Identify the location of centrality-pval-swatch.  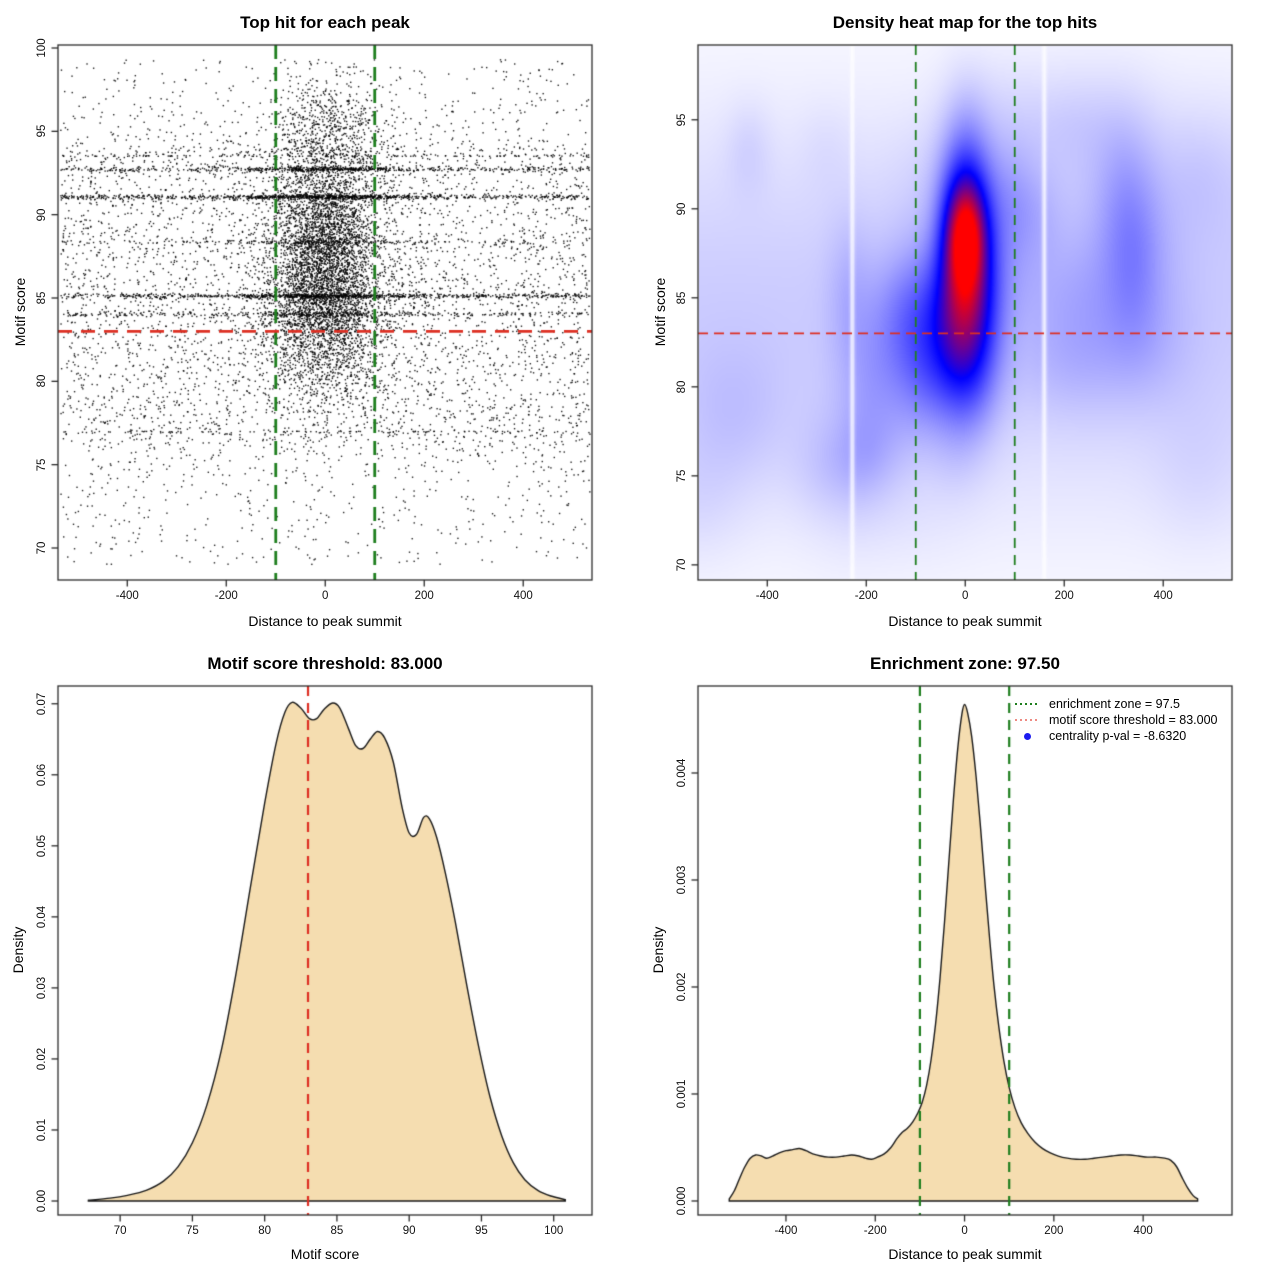
(1027, 736).